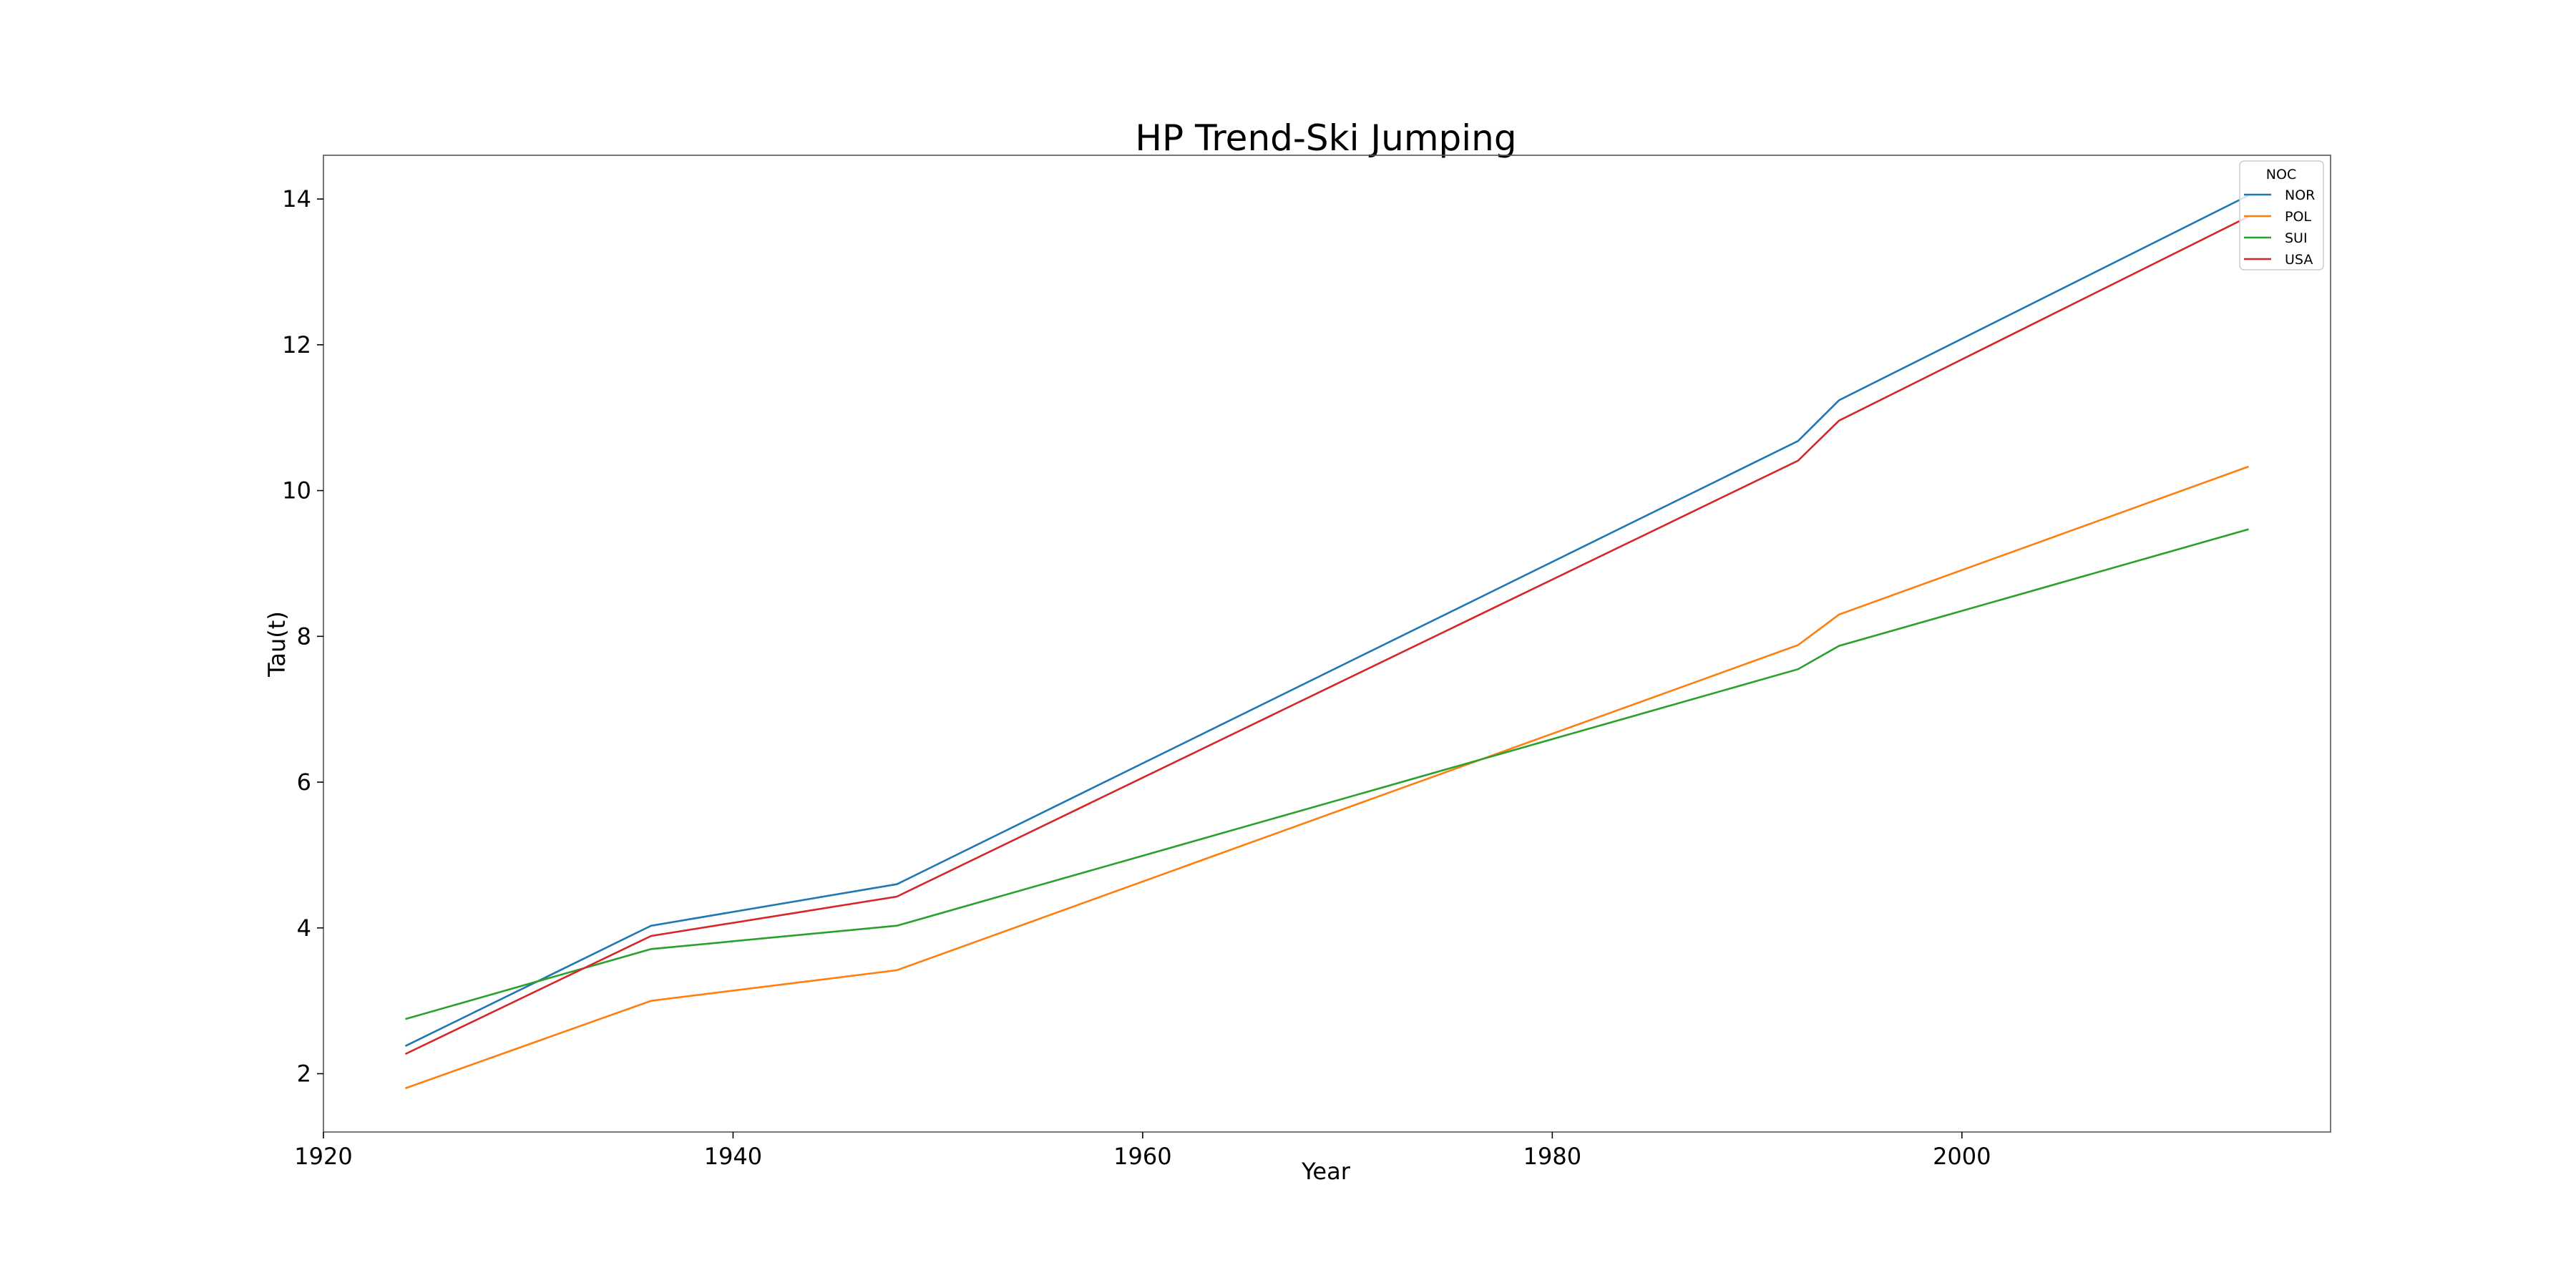 Image resolution: width=2576 pixels, height=1288 pixels. Describe the element at coordinates (304, 928) in the screenshot. I see `y-tick-label: 4` at that location.